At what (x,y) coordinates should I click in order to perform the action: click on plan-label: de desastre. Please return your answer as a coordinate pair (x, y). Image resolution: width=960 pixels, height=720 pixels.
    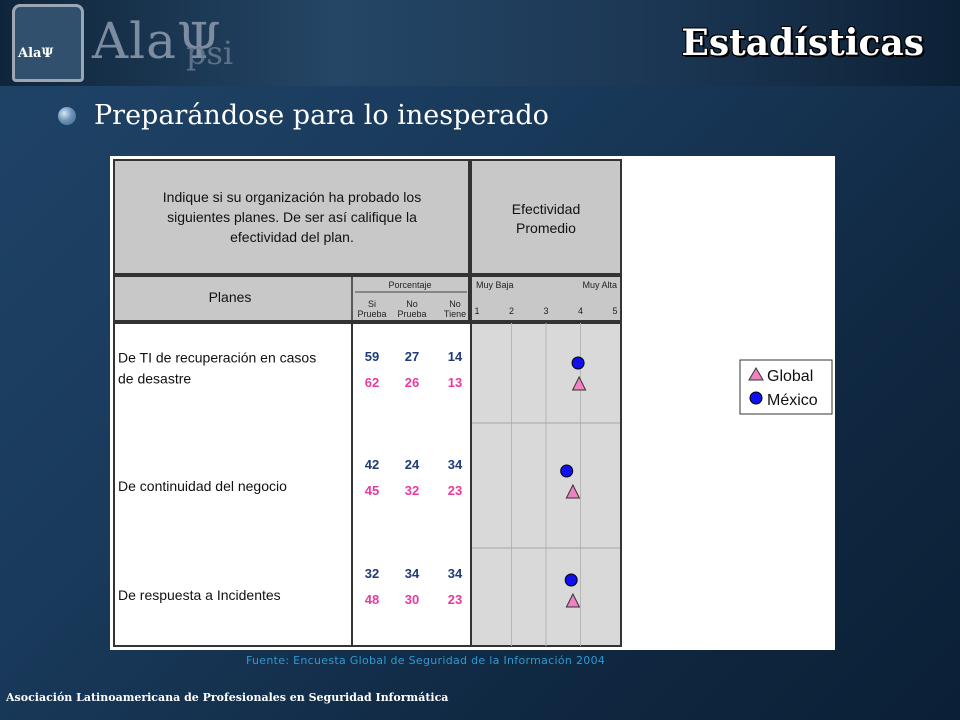
    Looking at the image, I should click on (154, 379).